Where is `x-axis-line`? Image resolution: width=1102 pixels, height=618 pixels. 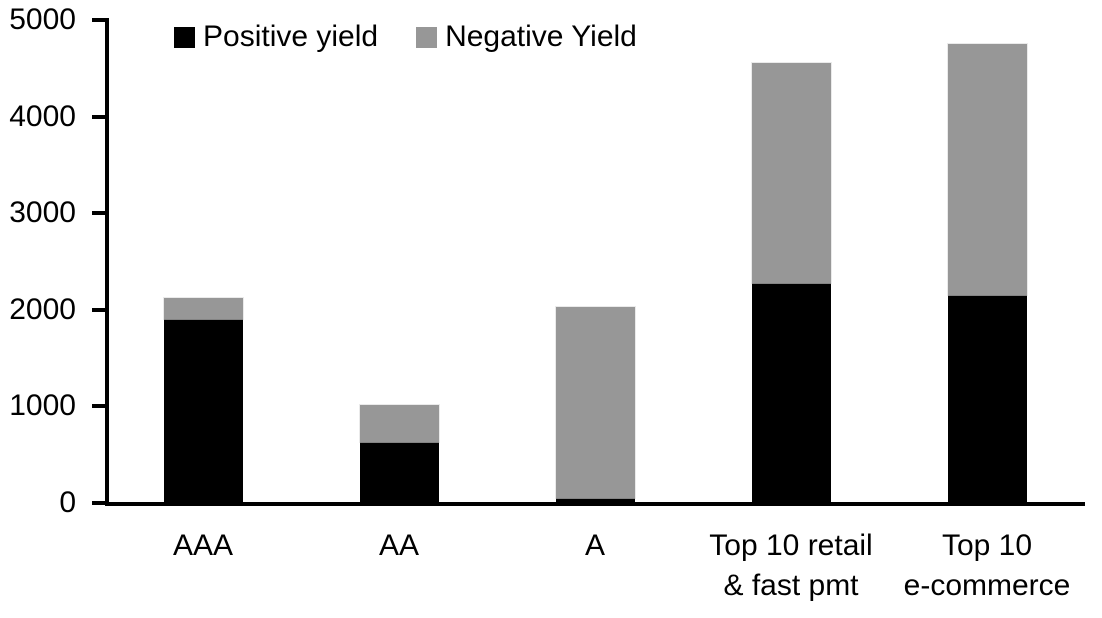
x-axis-line is located at coordinates (595, 504).